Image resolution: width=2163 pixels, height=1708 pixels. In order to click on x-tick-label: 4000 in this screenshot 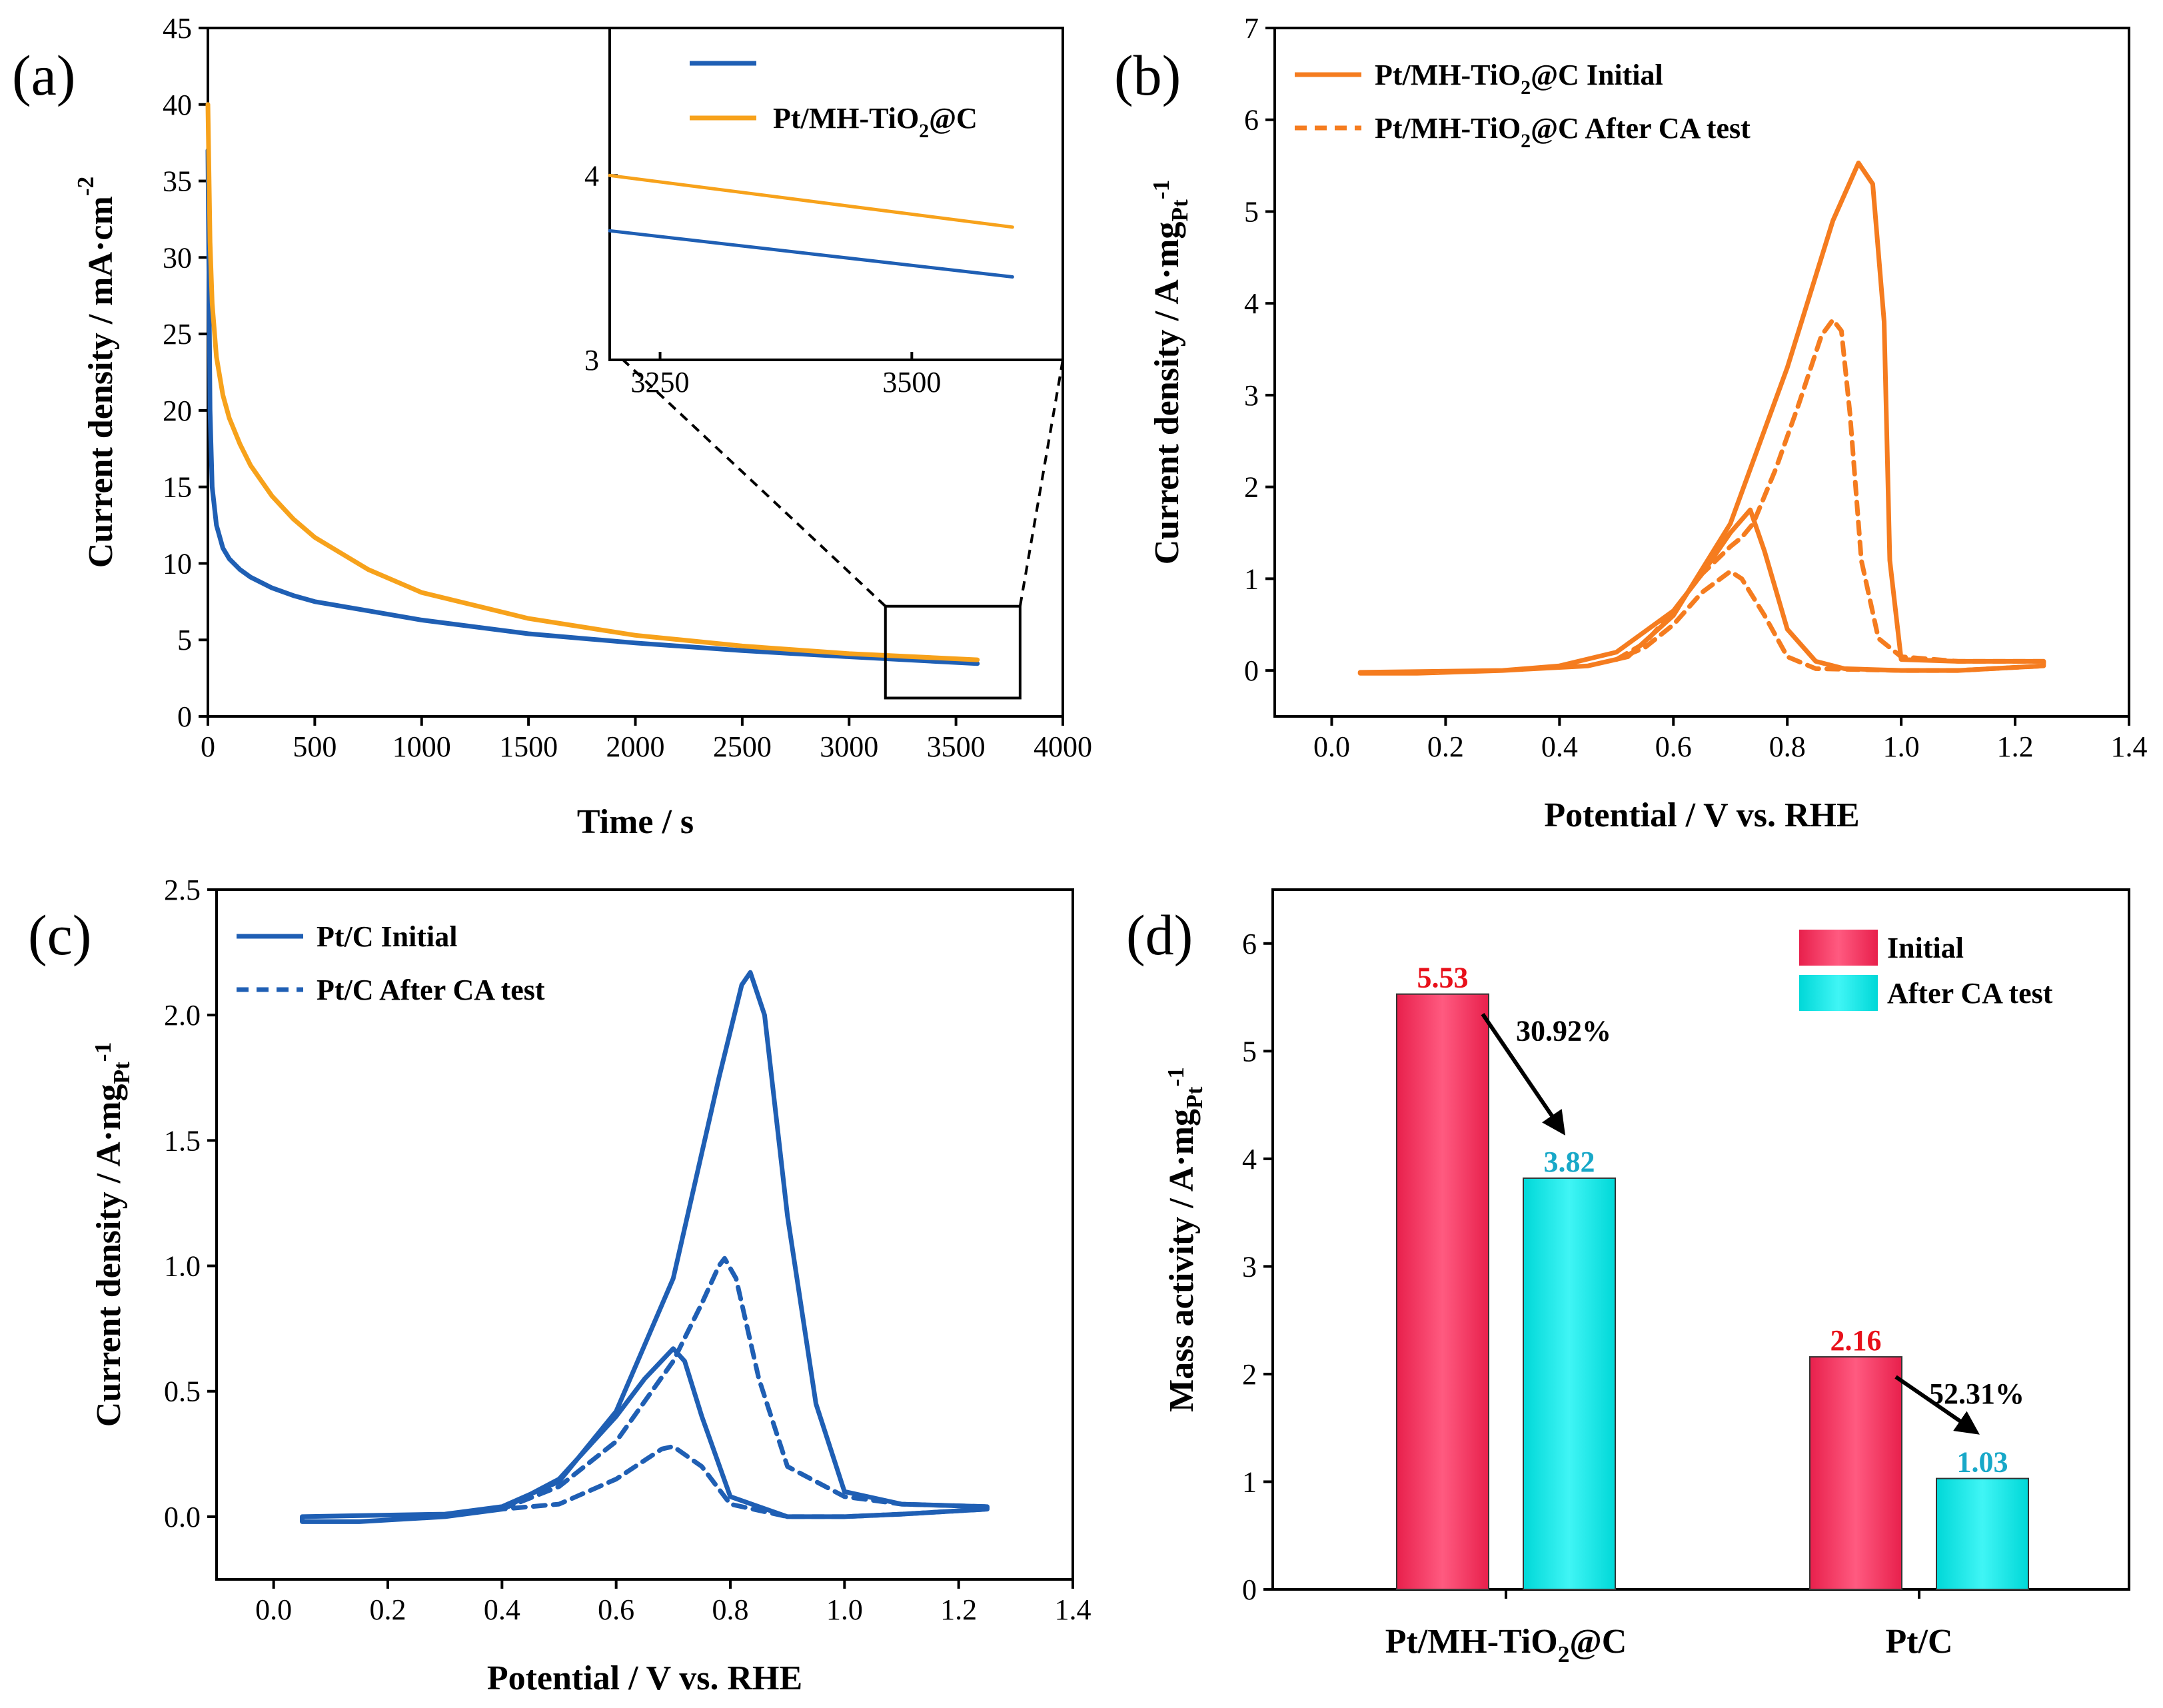, I will do `click(1063, 747)`.